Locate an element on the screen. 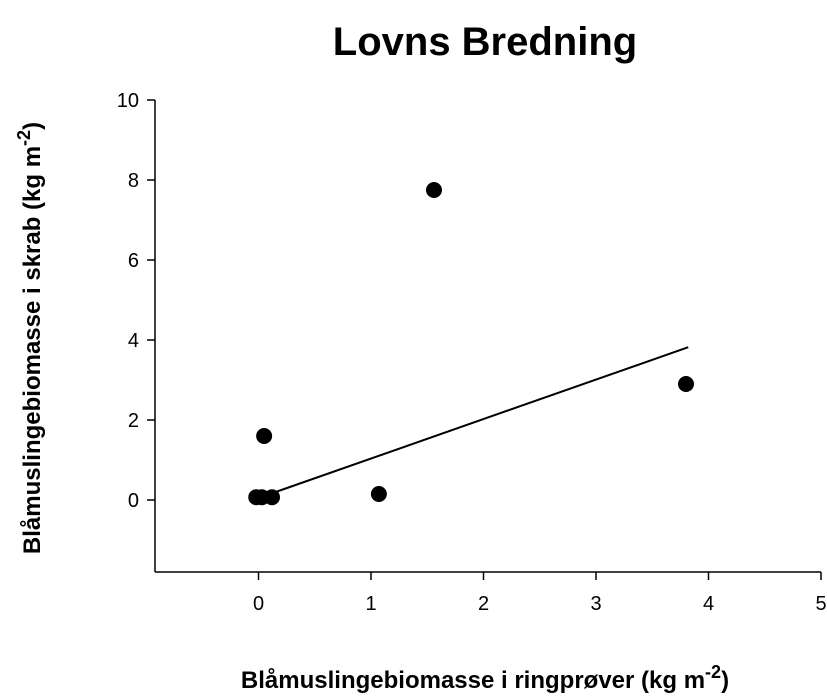 The width and height of the screenshot is (827, 696). y-tick-label: 8 is located at coordinates (133, 181).